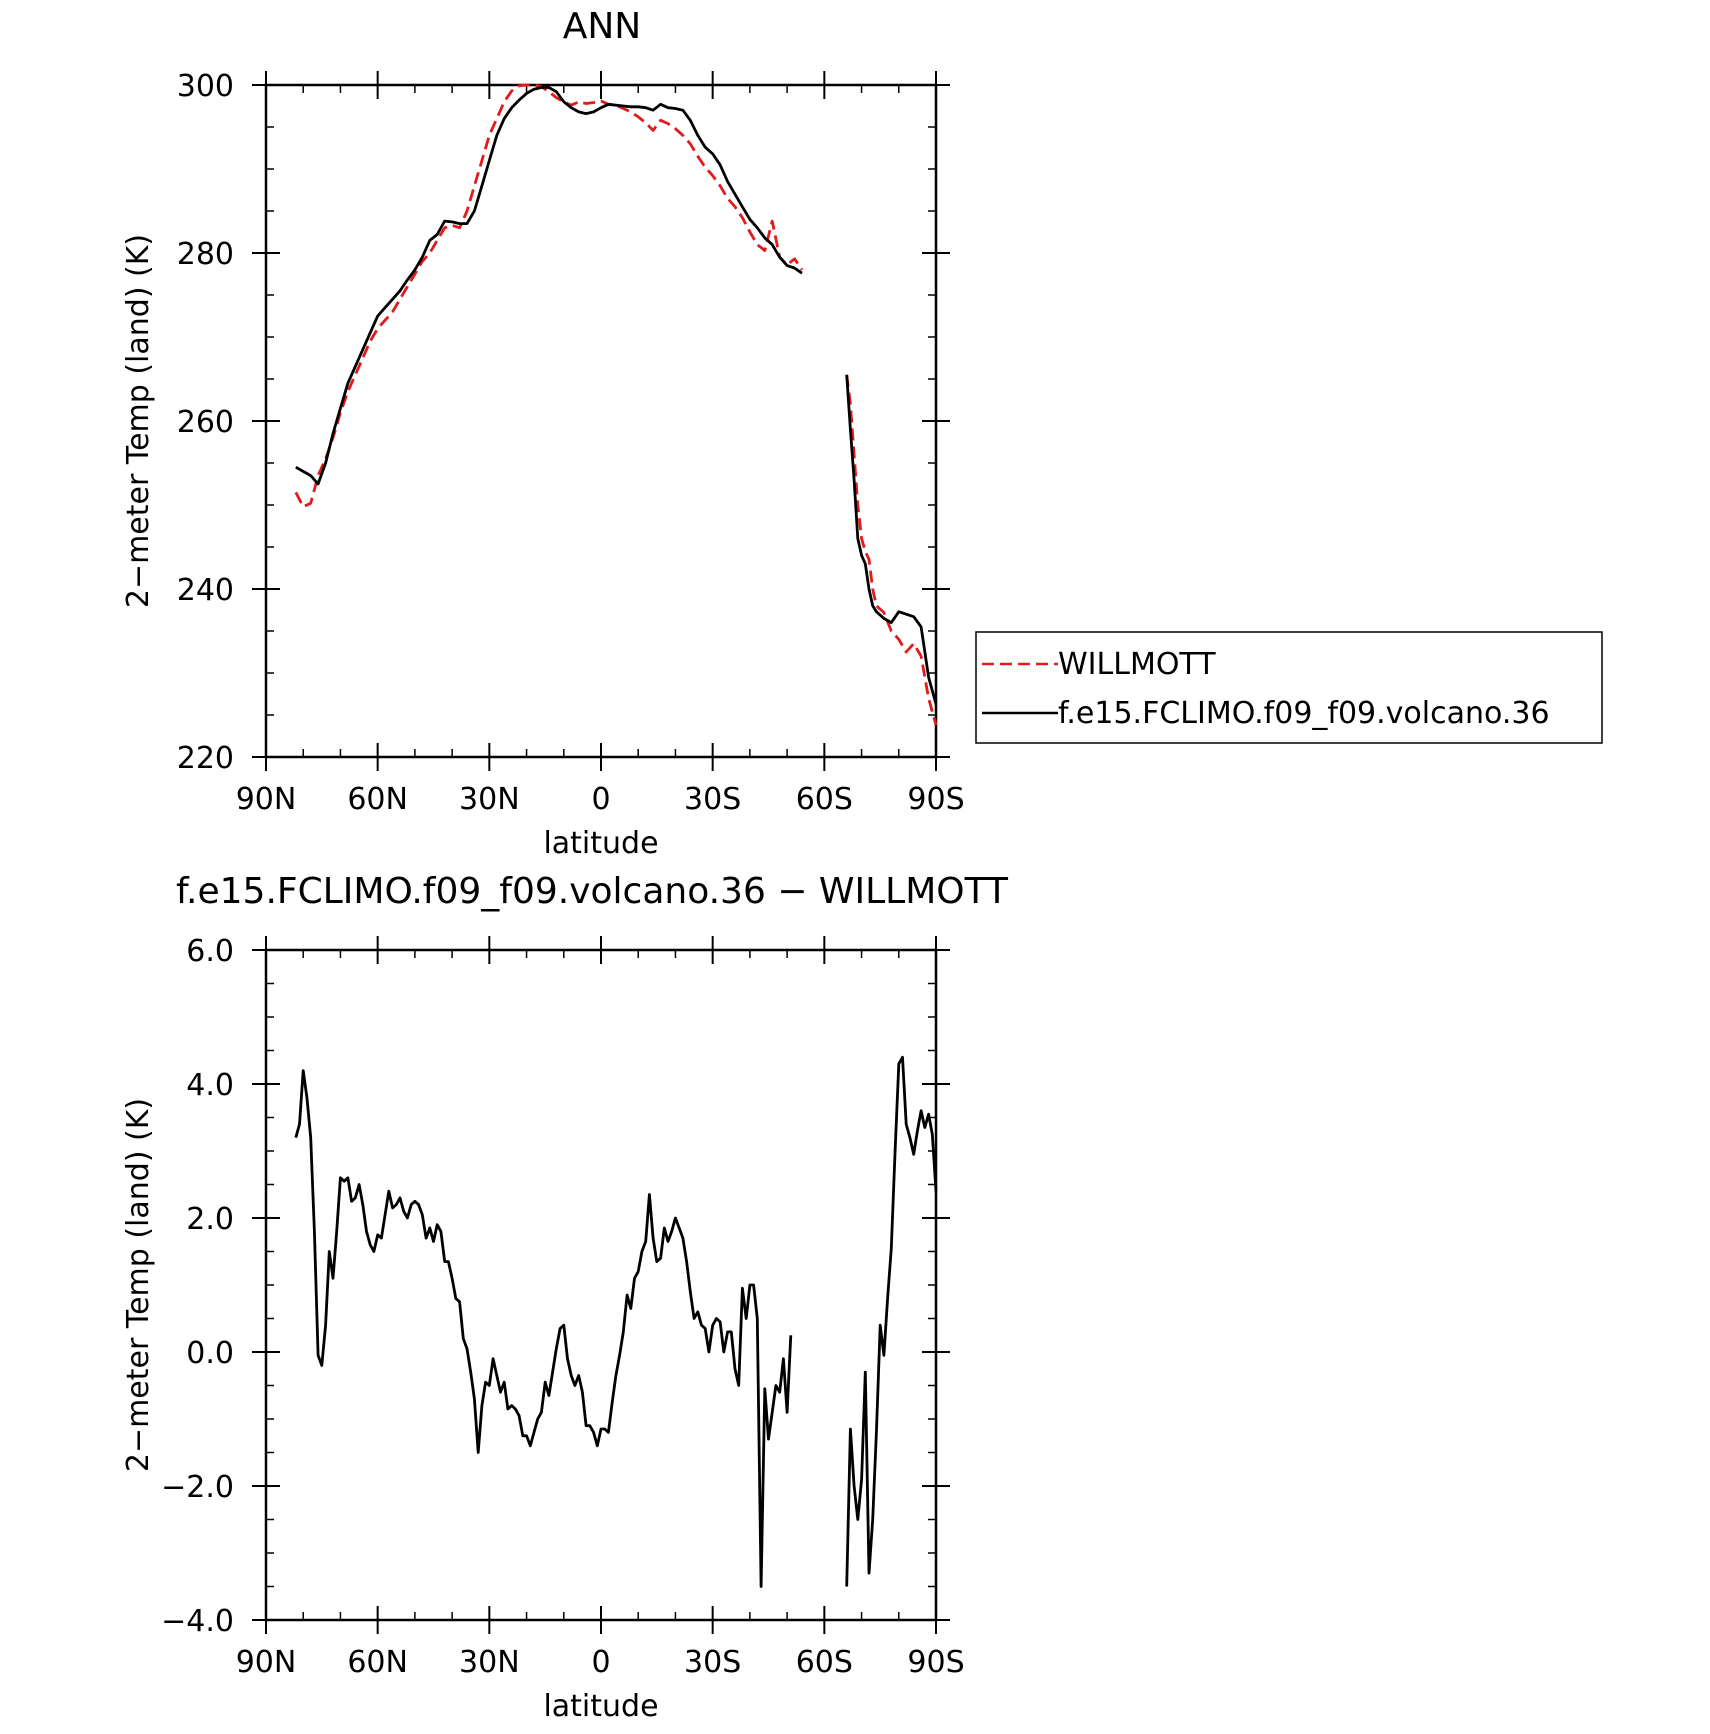 The width and height of the screenshot is (1710, 1734). I want to click on y-tick-label: 0.0, so click(210, 1353).